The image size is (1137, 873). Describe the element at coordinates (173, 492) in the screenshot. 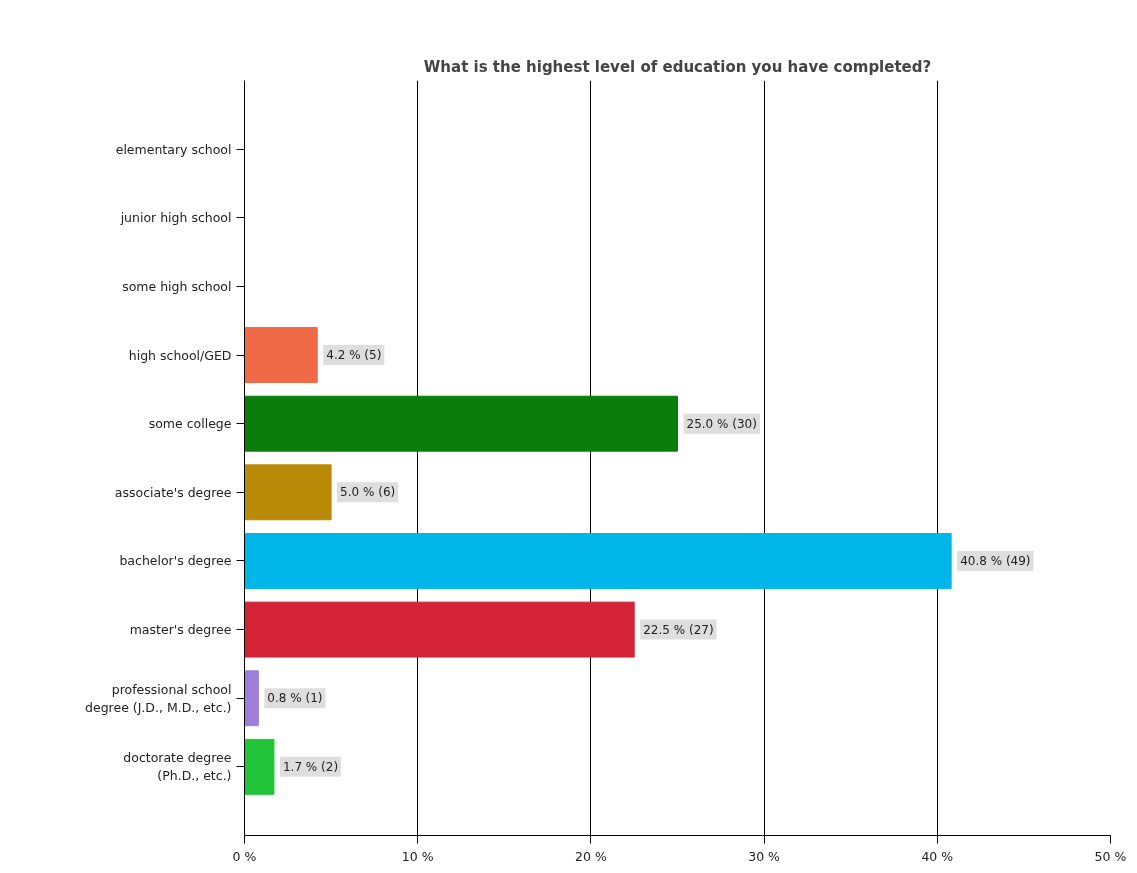

I see `y-tick-label: associate's degree` at that location.